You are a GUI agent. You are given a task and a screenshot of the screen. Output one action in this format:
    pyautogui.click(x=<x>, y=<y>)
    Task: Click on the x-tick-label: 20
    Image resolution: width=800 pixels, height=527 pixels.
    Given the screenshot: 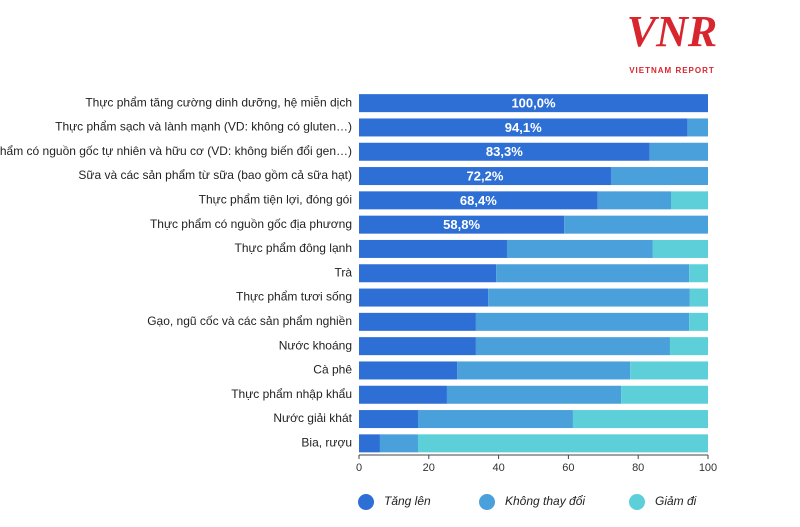 What is the action you would take?
    pyautogui.click(x=429, y=468)
    